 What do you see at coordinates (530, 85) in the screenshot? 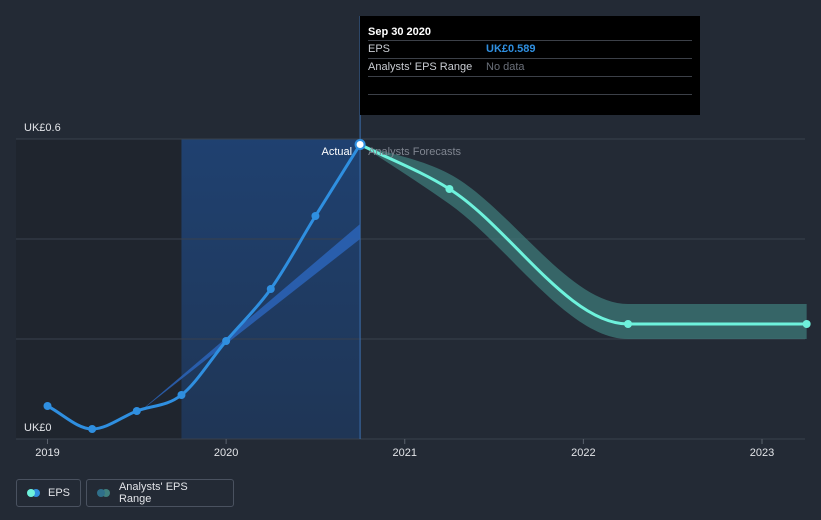
I see `tooltip-row-empty` at bounding box center [530, 85].